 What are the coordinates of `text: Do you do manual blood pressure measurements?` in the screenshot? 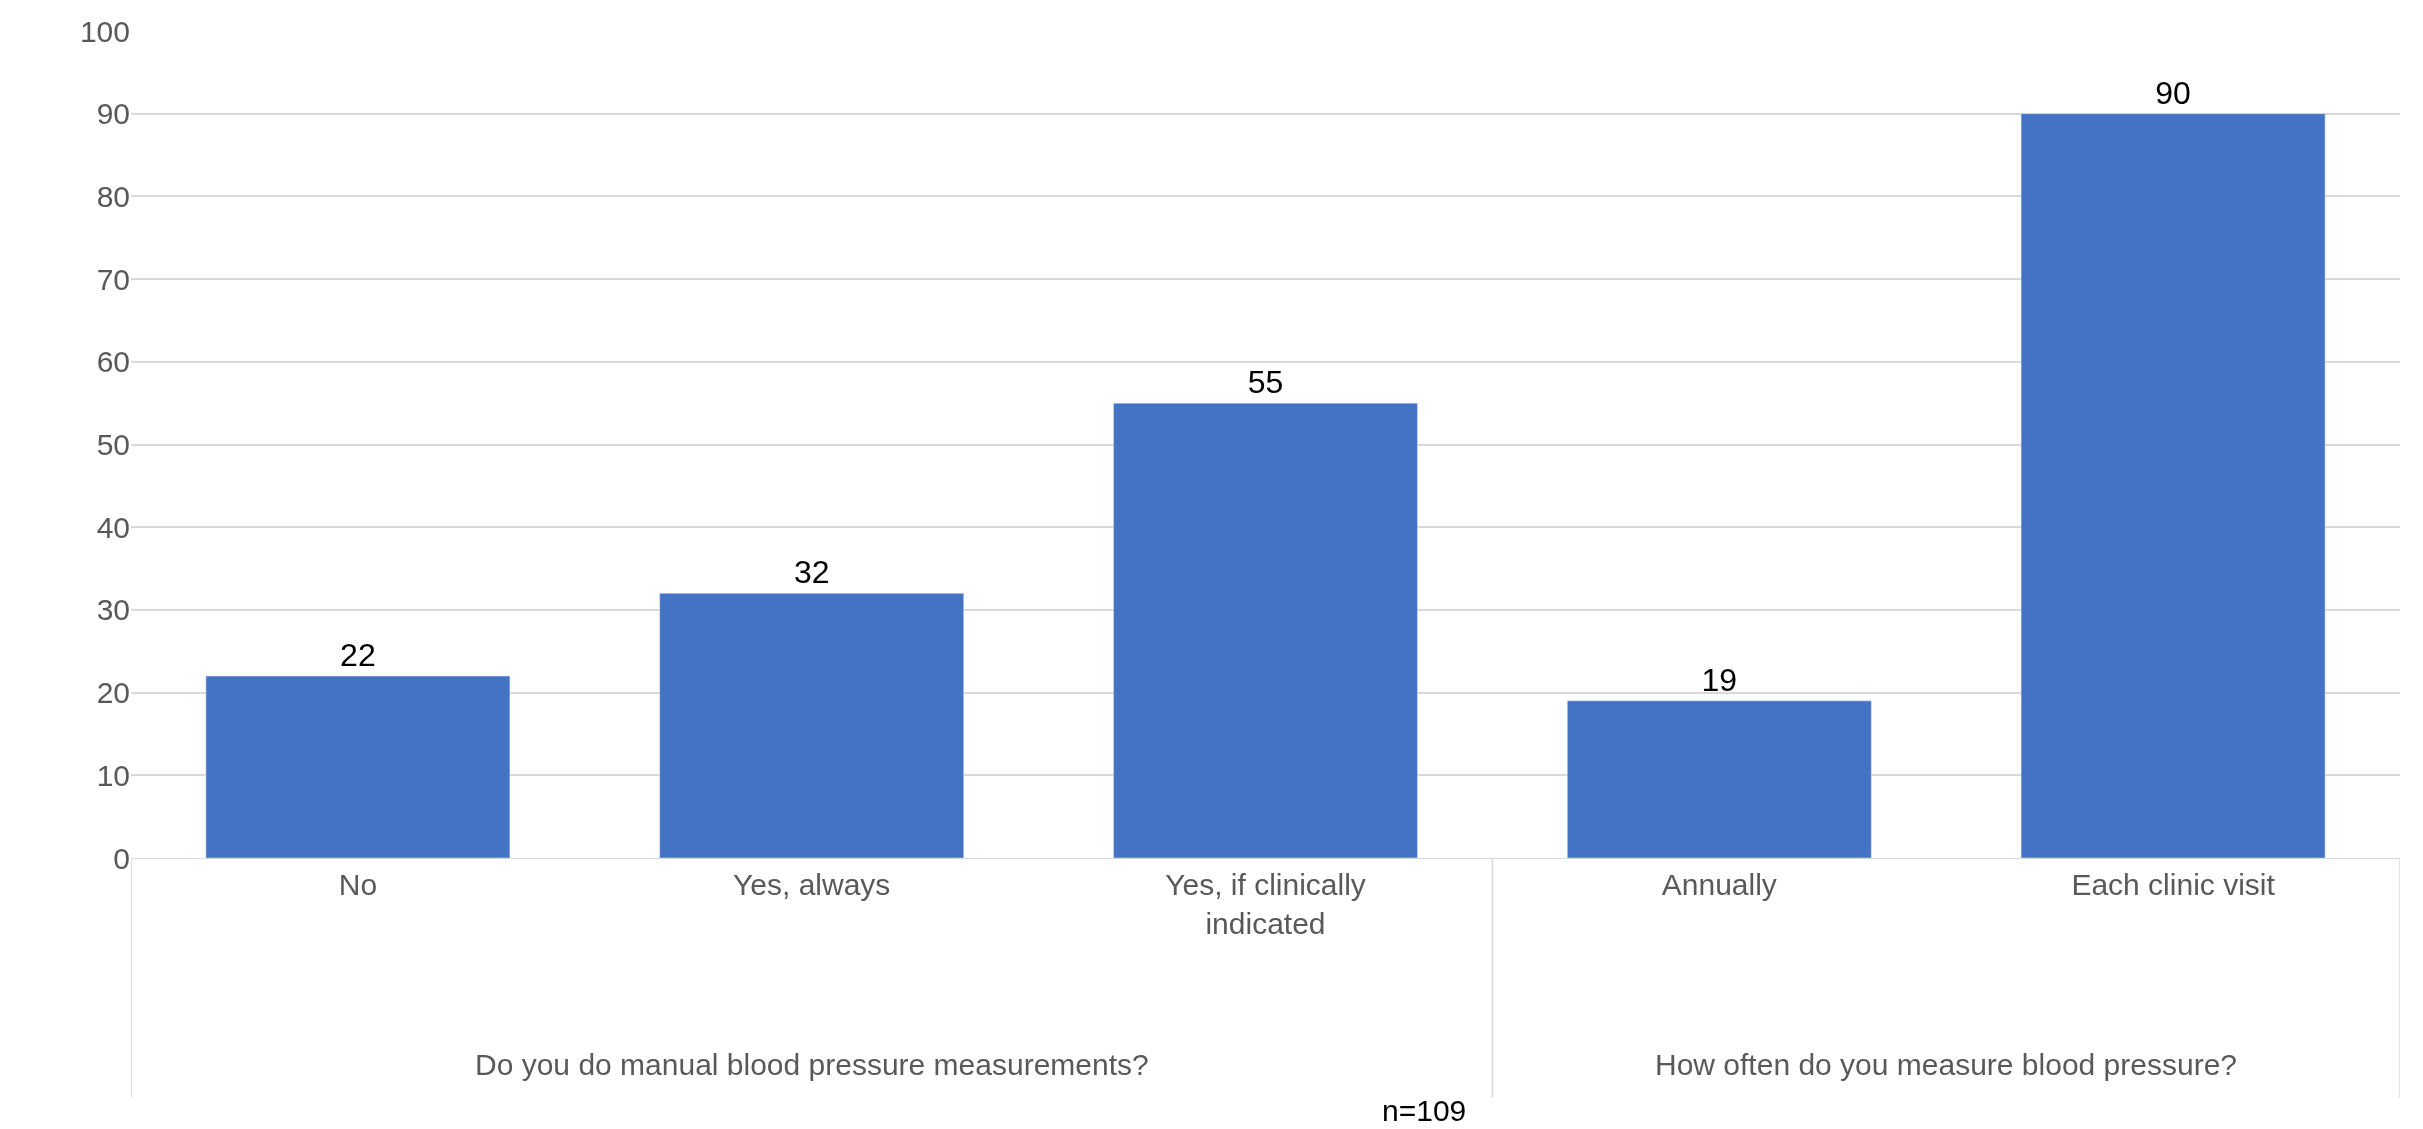 It's located at (812, 1064).